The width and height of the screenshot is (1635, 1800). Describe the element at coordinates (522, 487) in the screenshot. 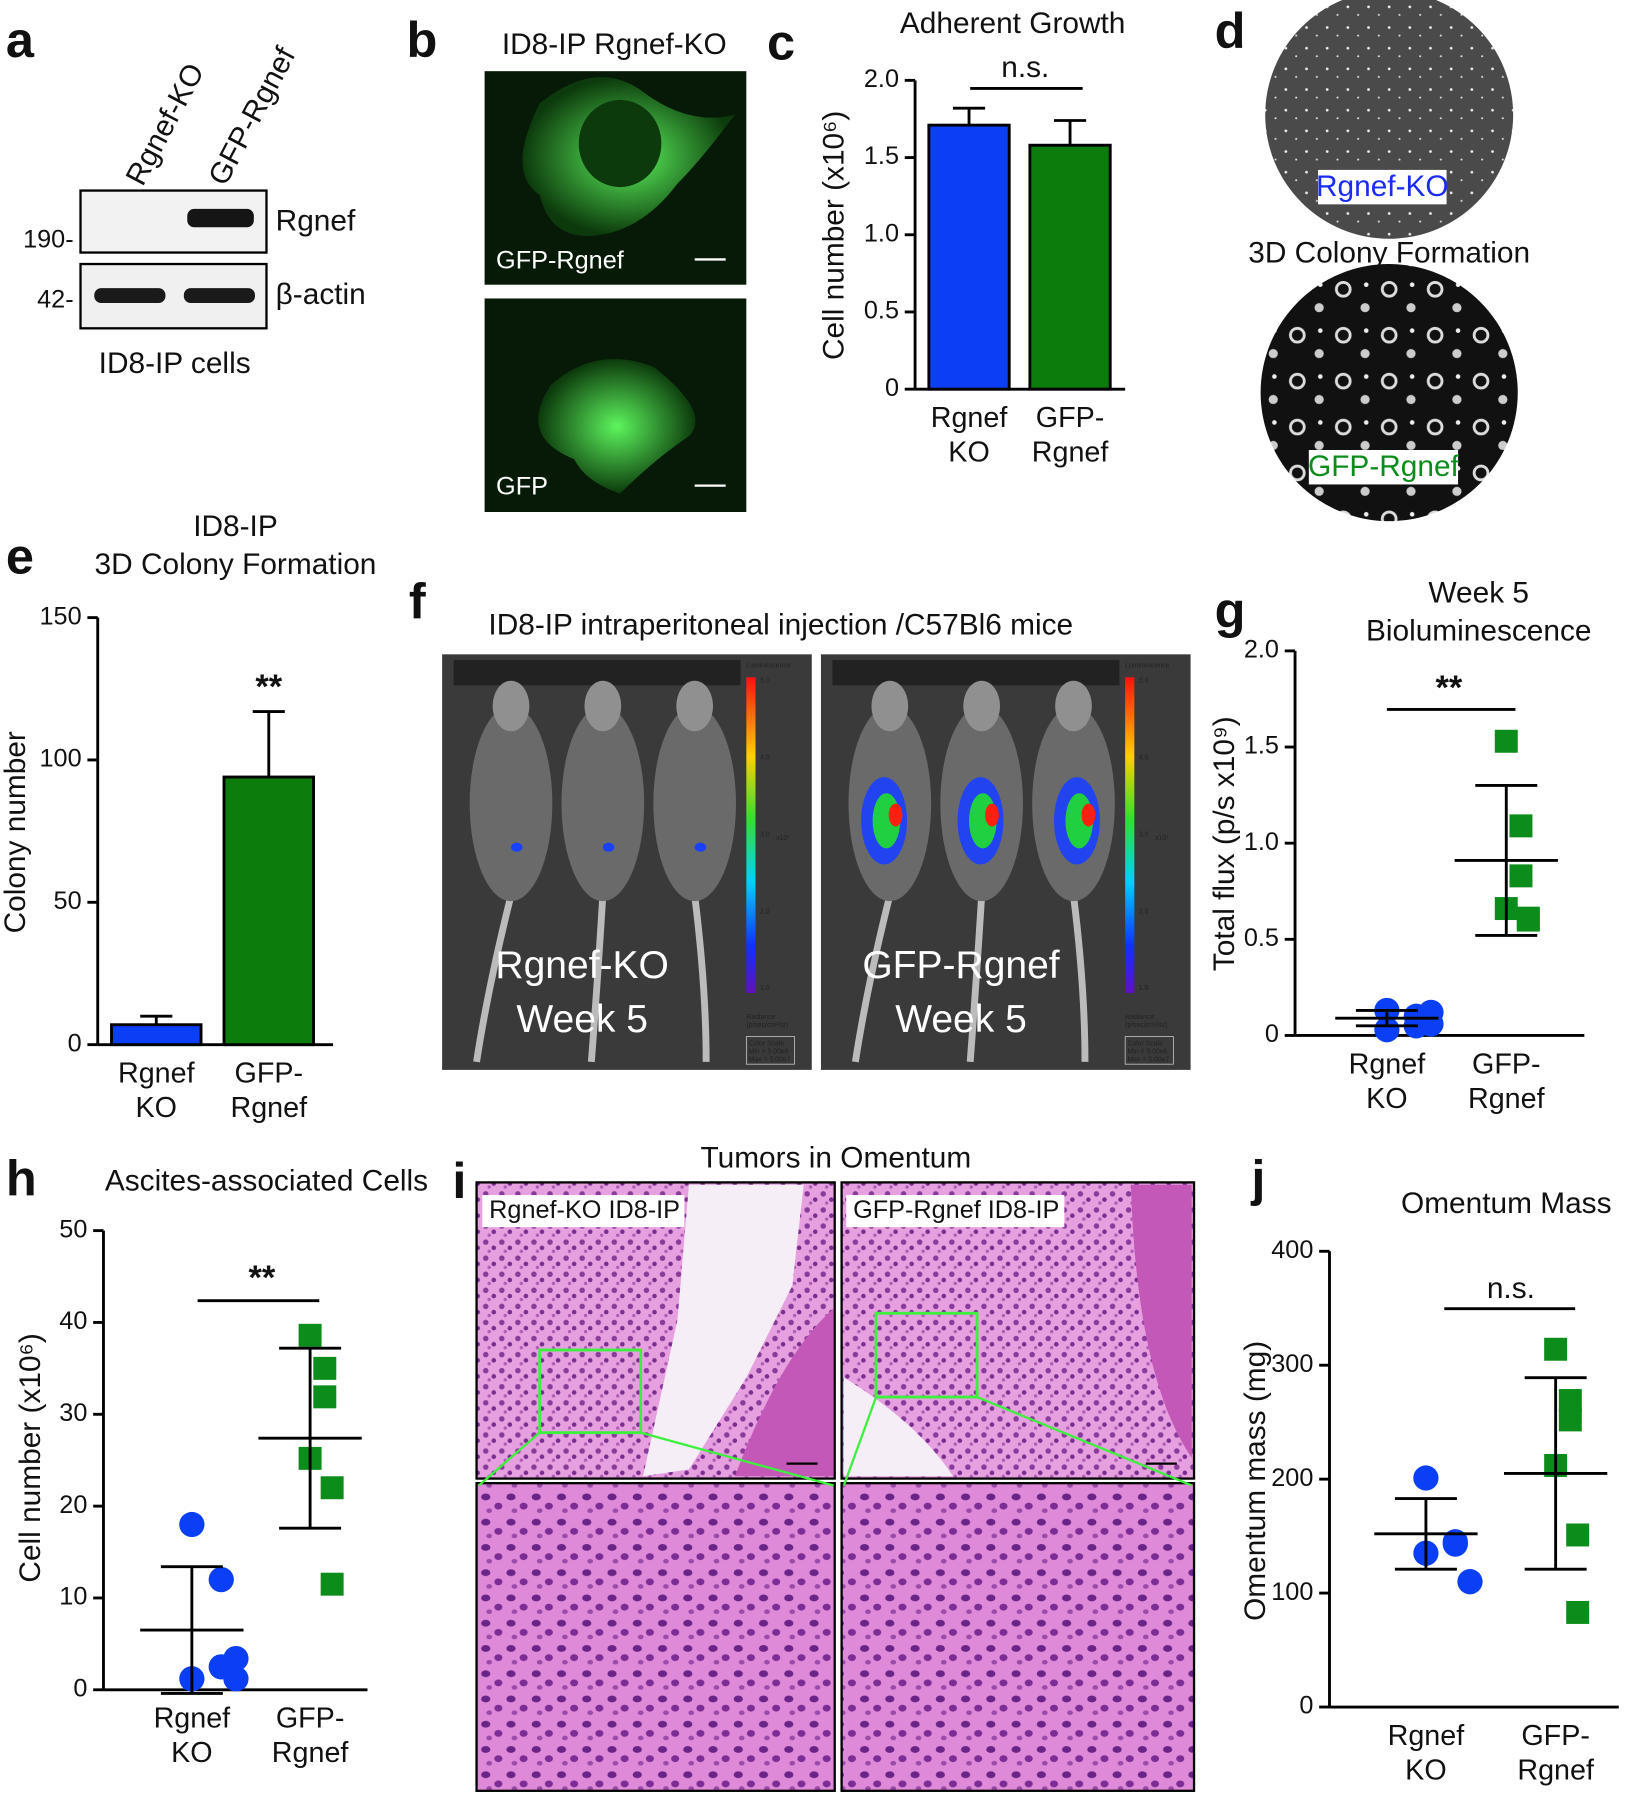

I see `image-label: GFP` at that location.